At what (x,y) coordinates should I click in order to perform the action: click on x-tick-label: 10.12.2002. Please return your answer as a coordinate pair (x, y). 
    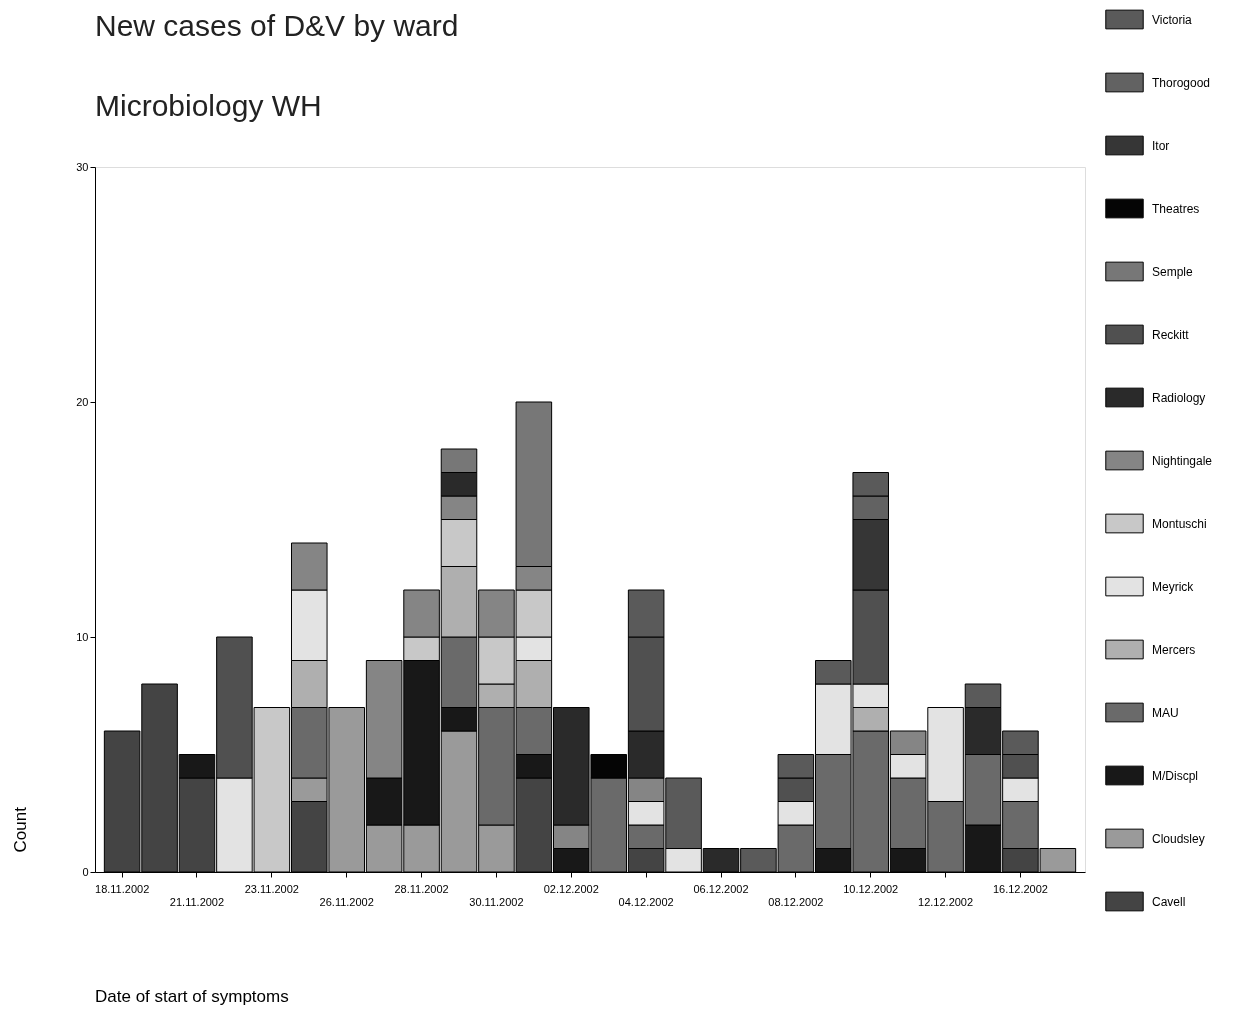
    Looking at the image, I should click on (871, 888).